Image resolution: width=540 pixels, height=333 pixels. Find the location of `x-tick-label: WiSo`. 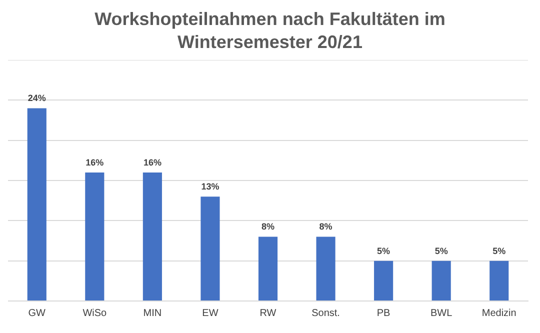

x-tick-label: WiSo is located at coordinates (95, 313).